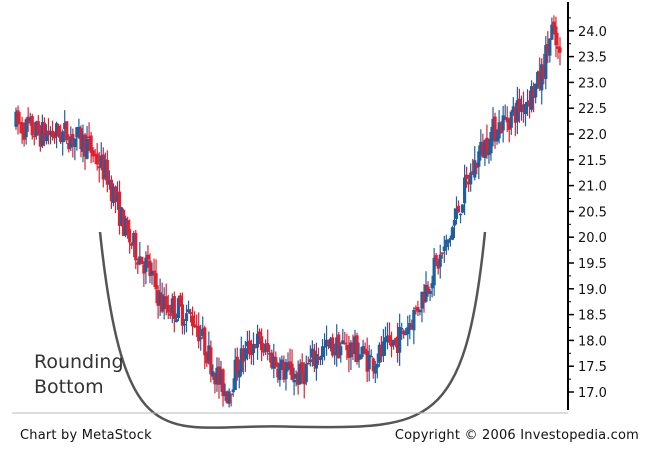 This screenshot has width=653, height=453. I want to click on annotation-label-rounding: Rounding, so click(79, 362).